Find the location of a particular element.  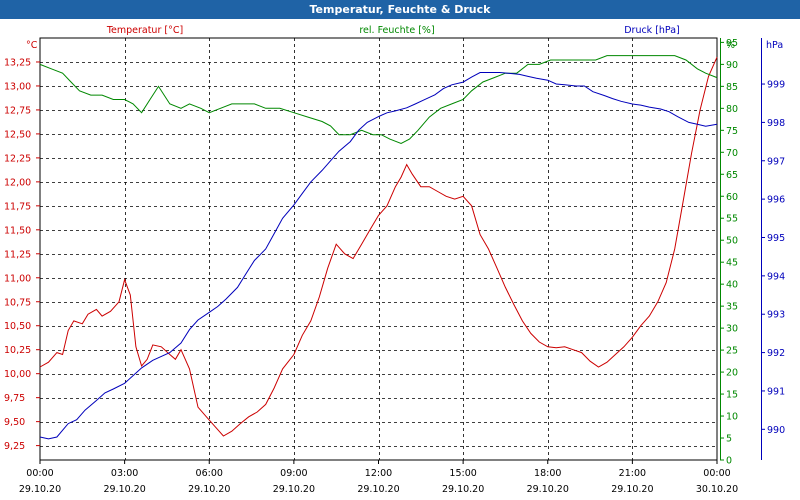

humidity-tick-label: 75 is located at coordinates (732, 131).